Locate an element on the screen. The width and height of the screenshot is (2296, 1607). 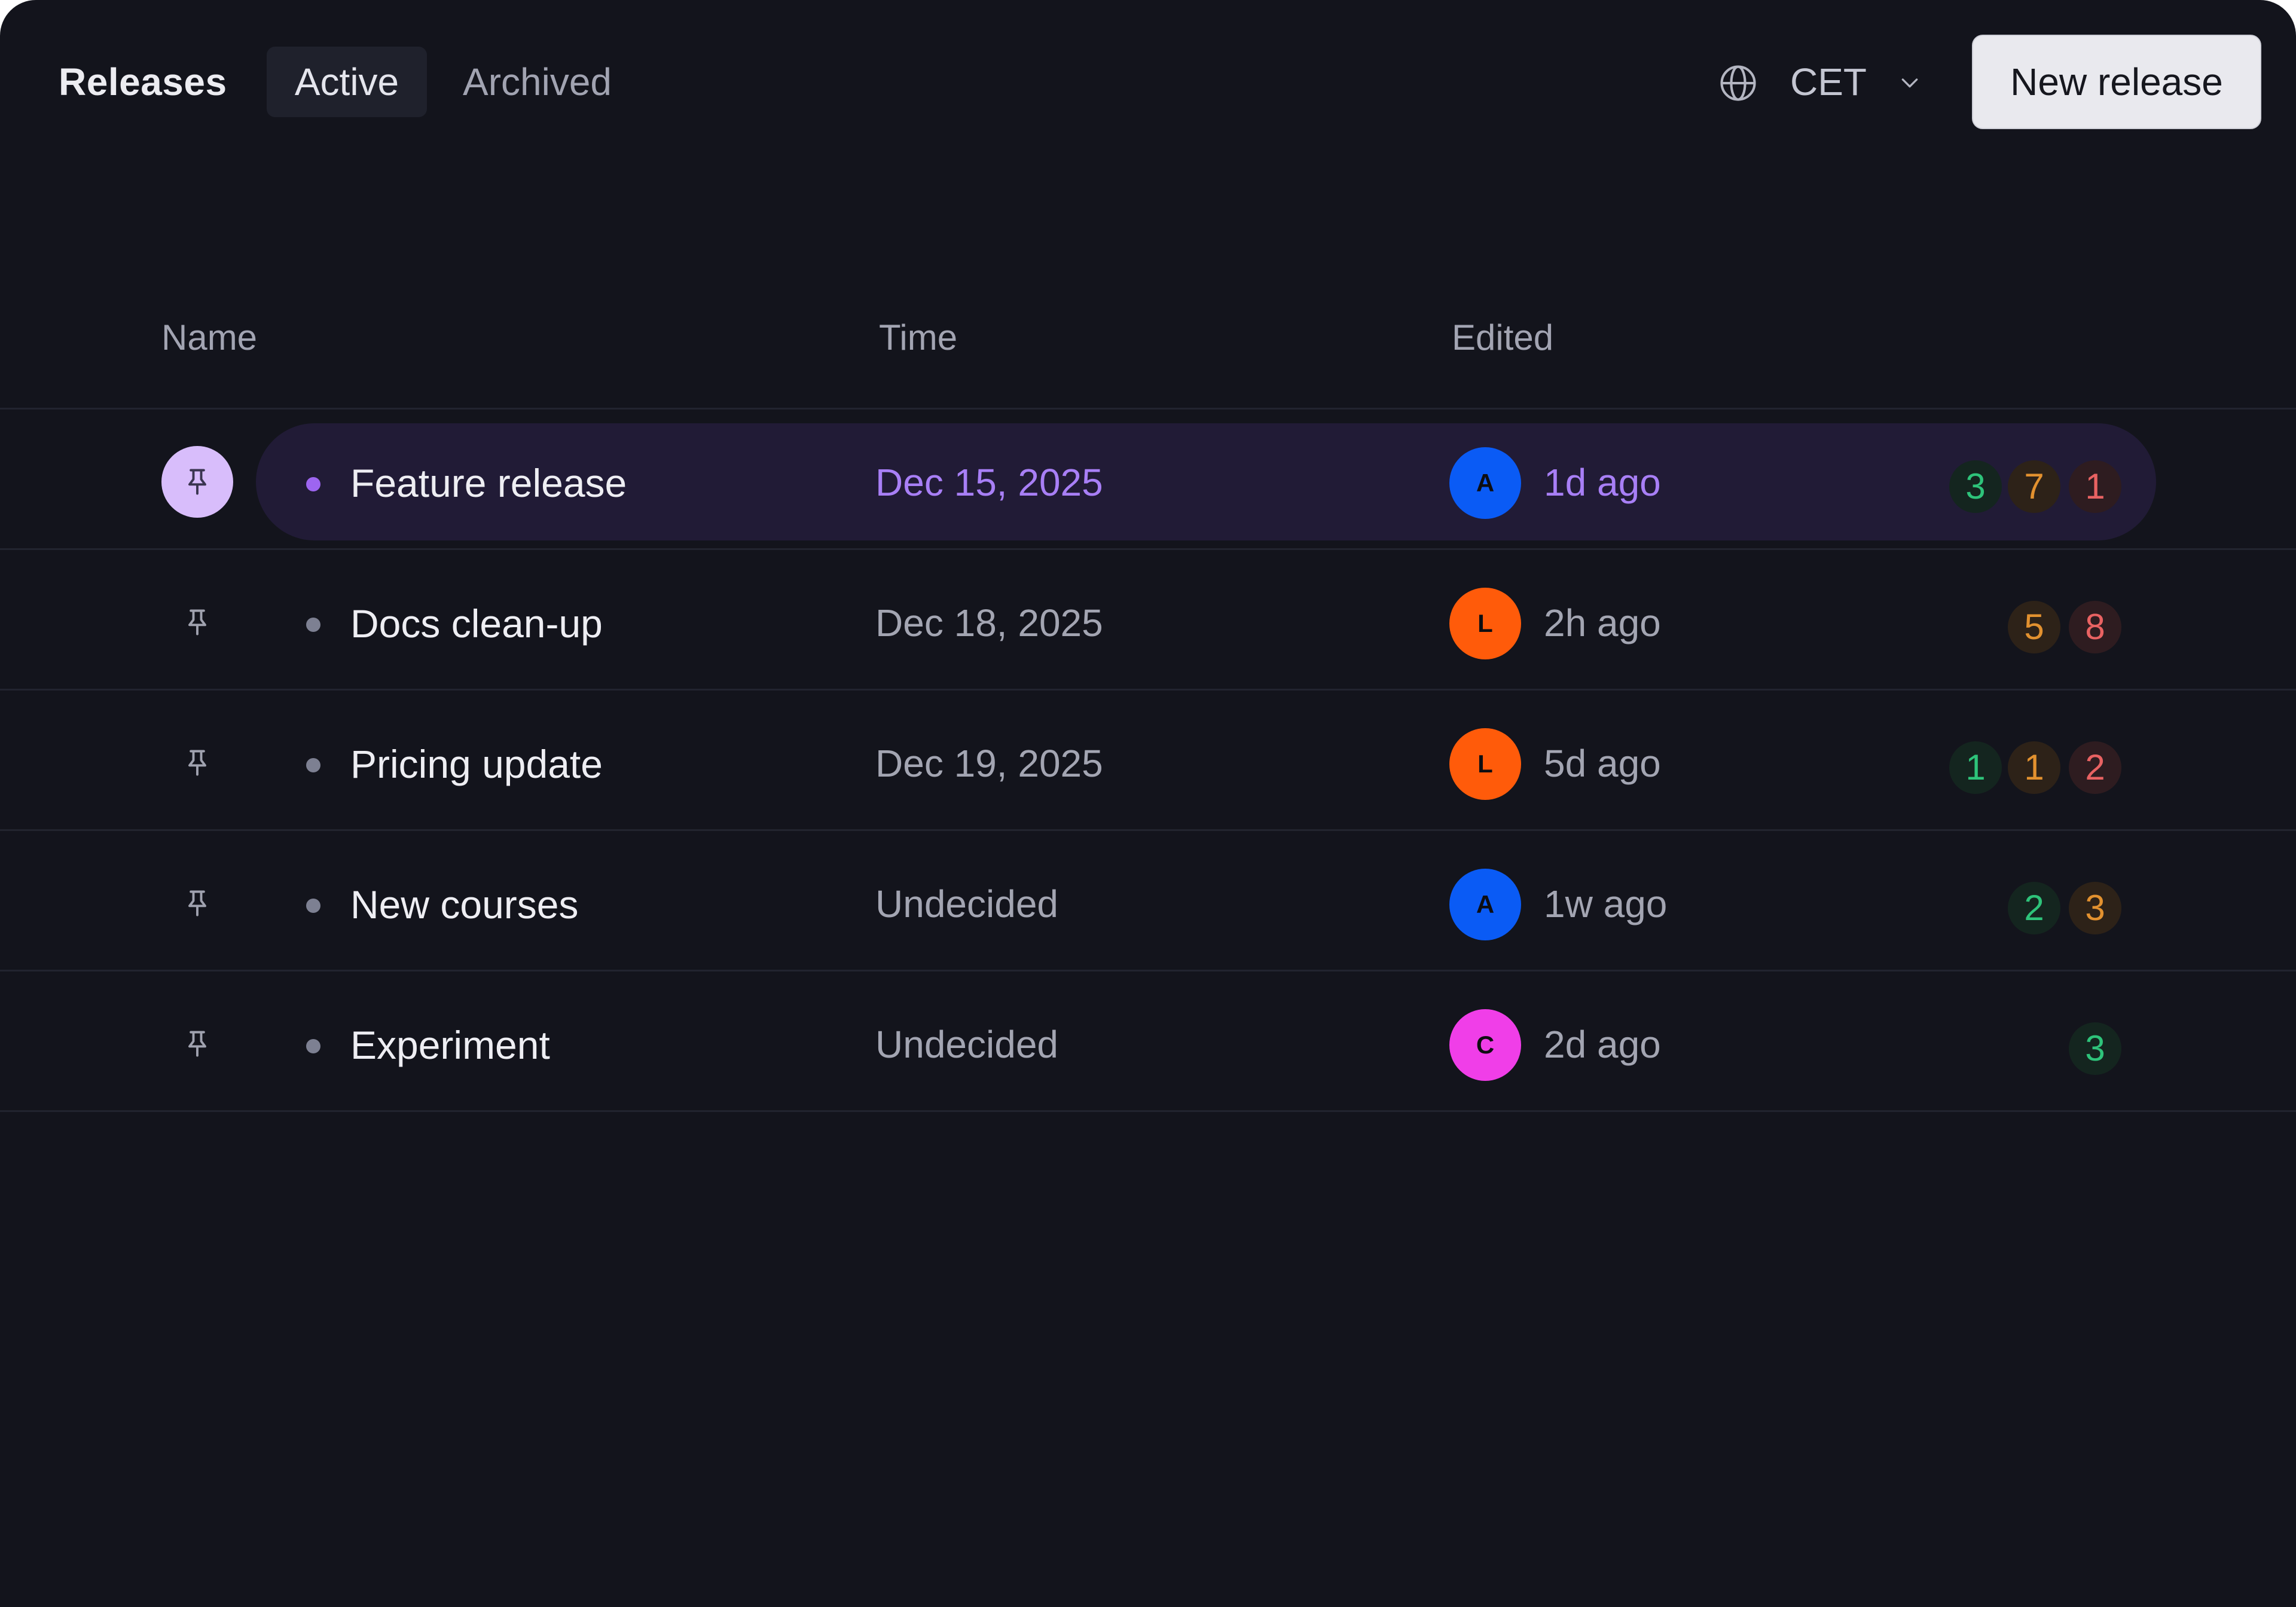
new-release-button: New release is located at coordinates (2116, 82).